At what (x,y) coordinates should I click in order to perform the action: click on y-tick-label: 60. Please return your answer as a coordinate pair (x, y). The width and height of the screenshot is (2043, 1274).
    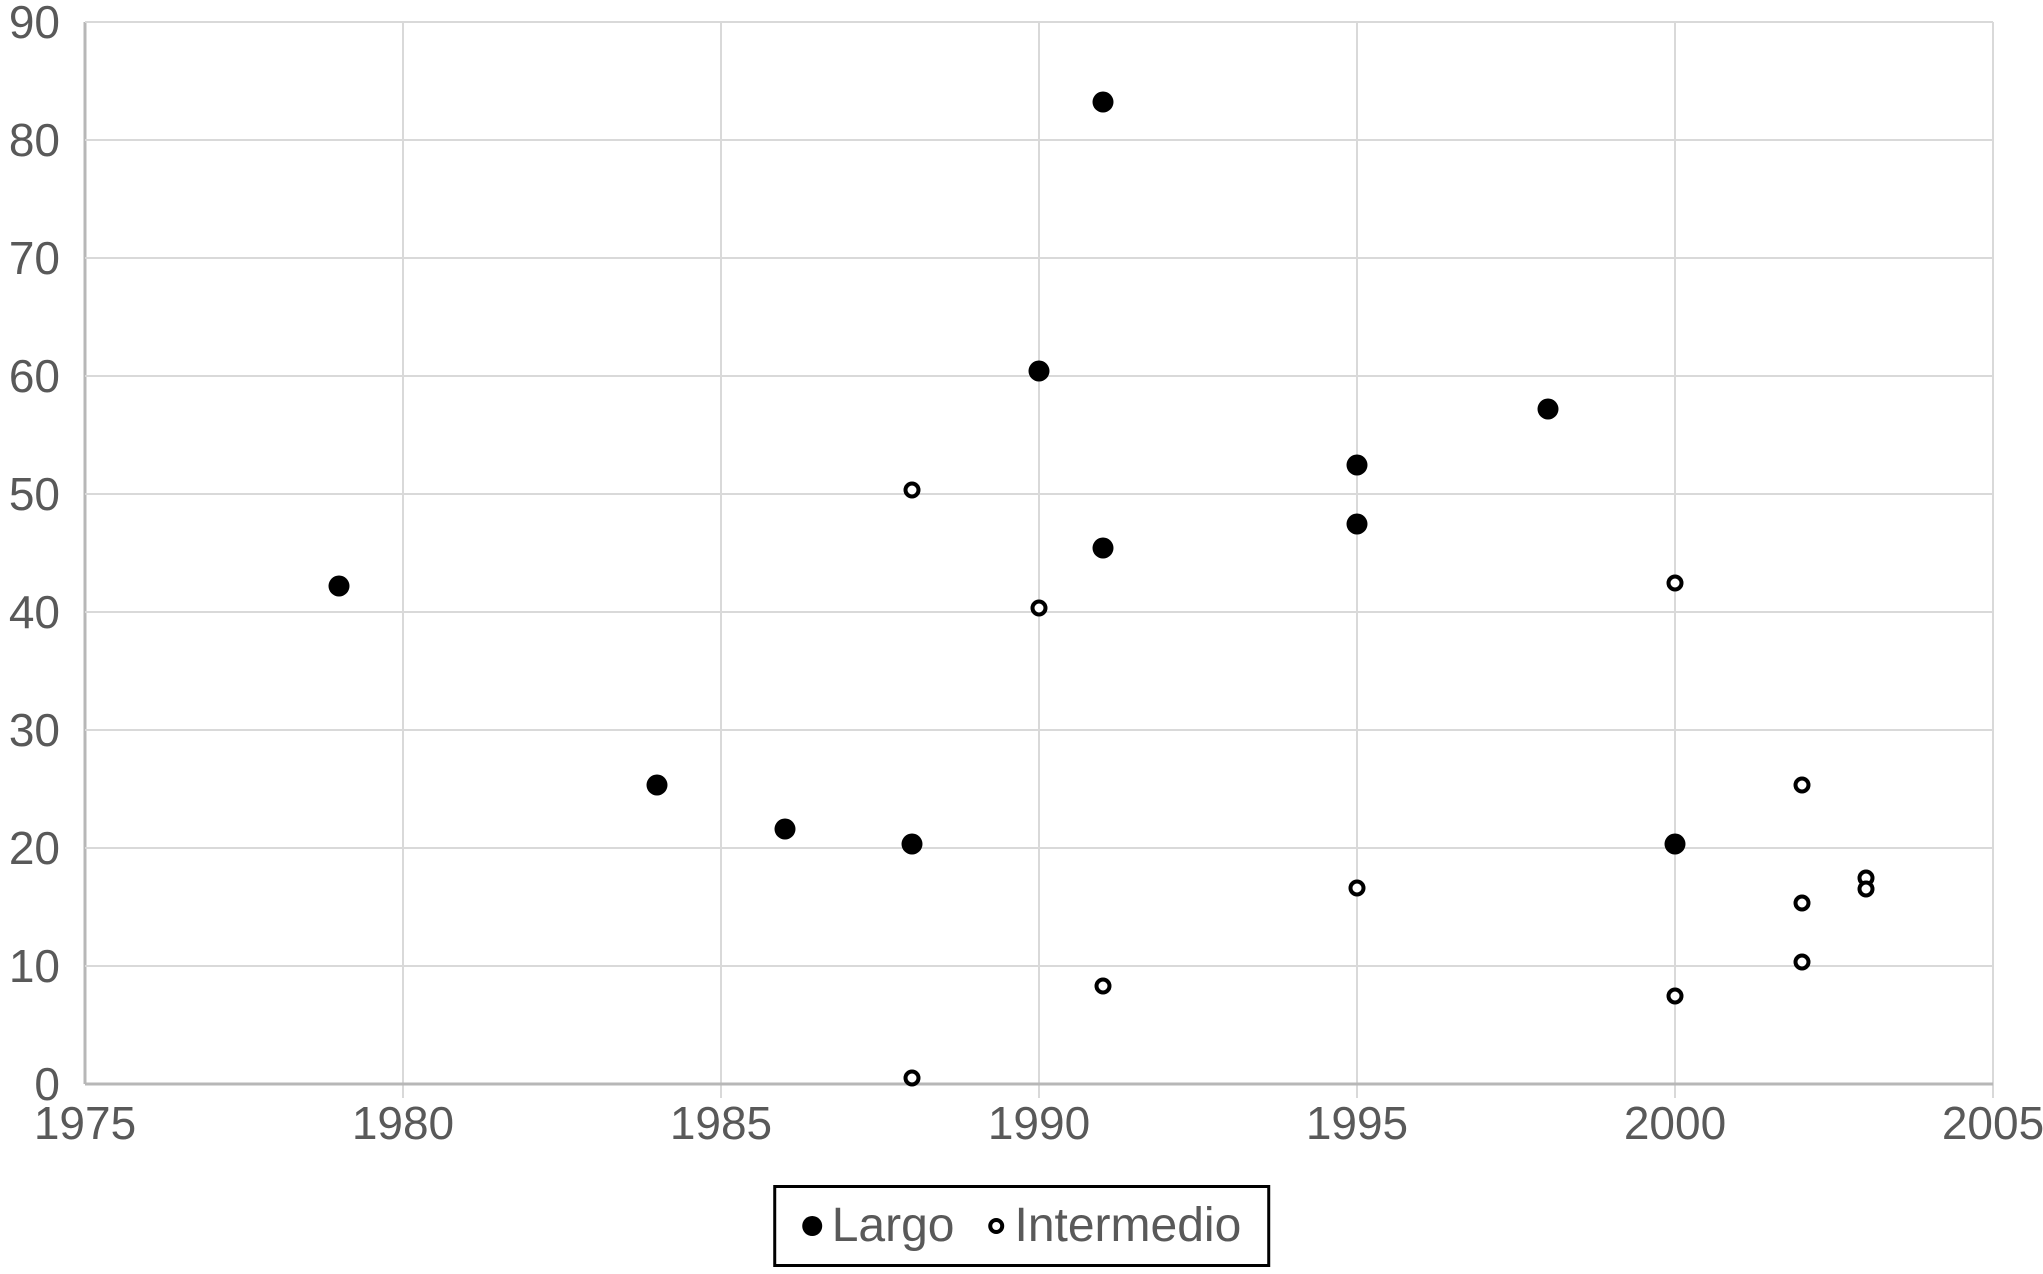
    Looking at the image, I should click on (34, 376).